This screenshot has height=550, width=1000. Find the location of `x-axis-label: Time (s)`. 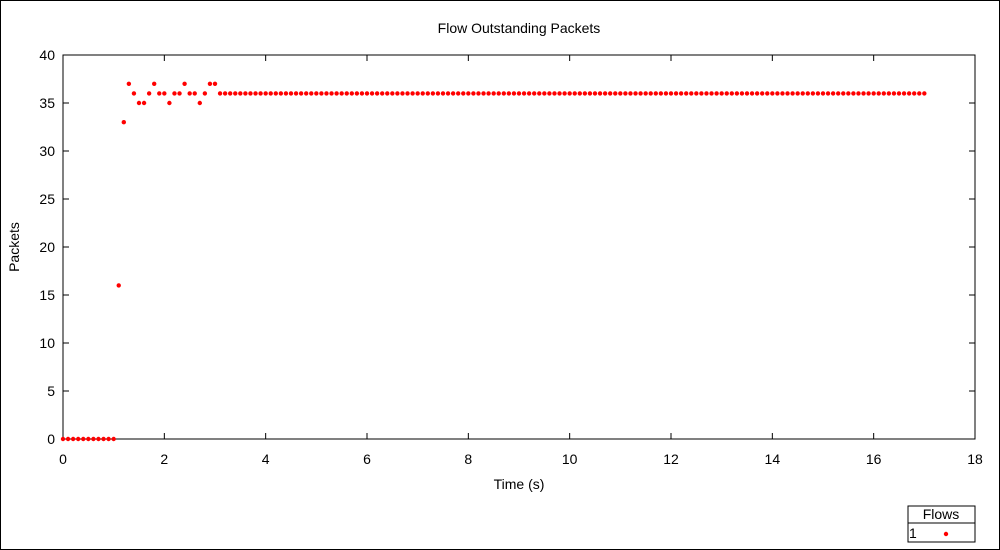

x-axis-label: Time (s) is located at coordinates (519, 484).